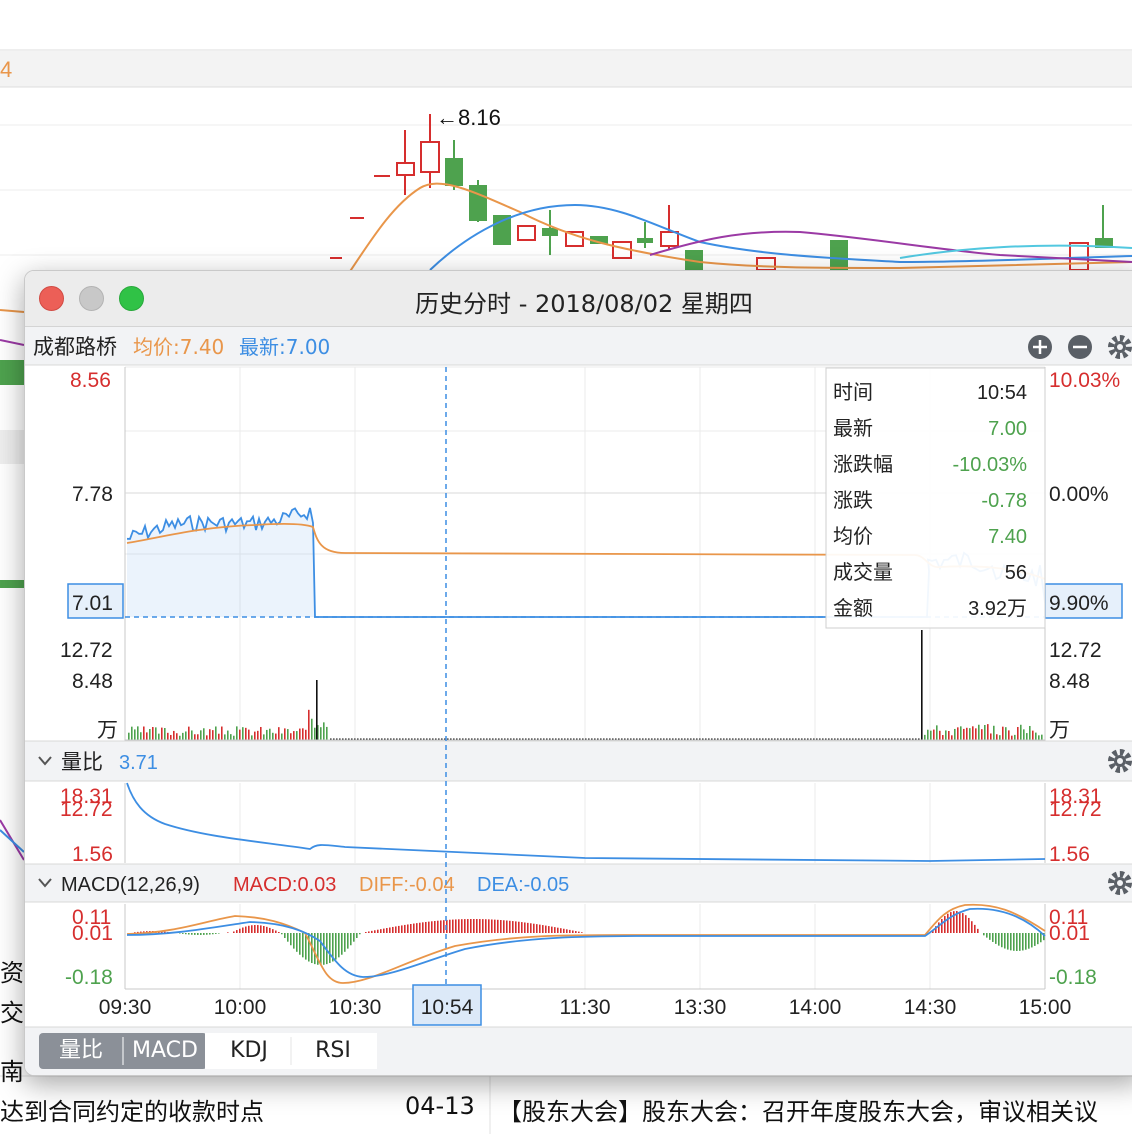  Describe the element at coordinates (284, 885) in the screenshot. I see `macd-value: MACD:0.03` at that location.